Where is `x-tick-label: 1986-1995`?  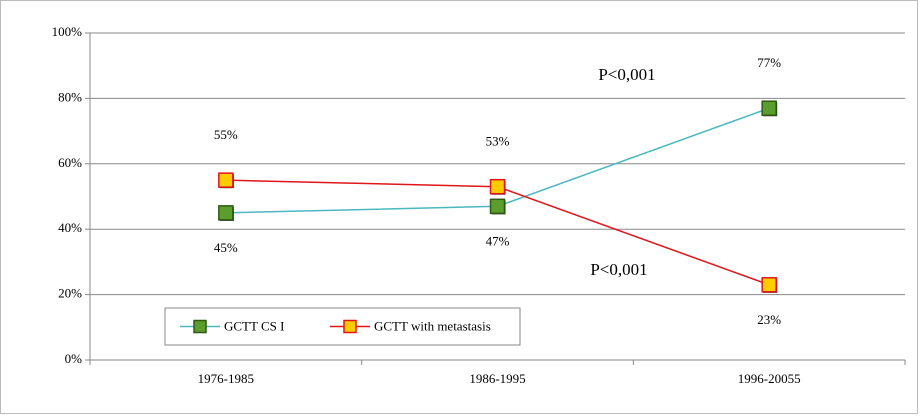
x-tick-label: 1986-1995 is located at coordinates (497, 378).